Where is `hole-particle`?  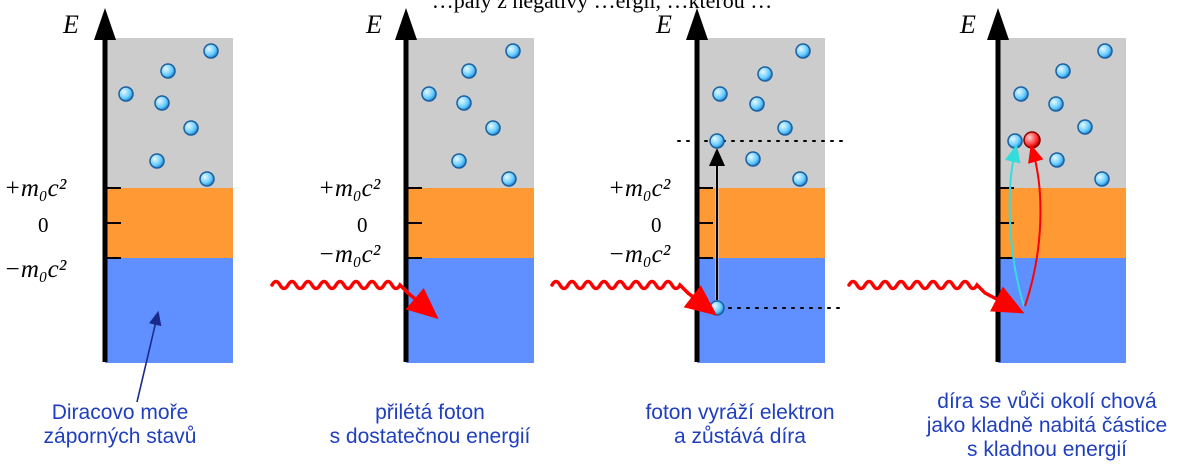
hole-particle is located at coordinates (1032, 140).